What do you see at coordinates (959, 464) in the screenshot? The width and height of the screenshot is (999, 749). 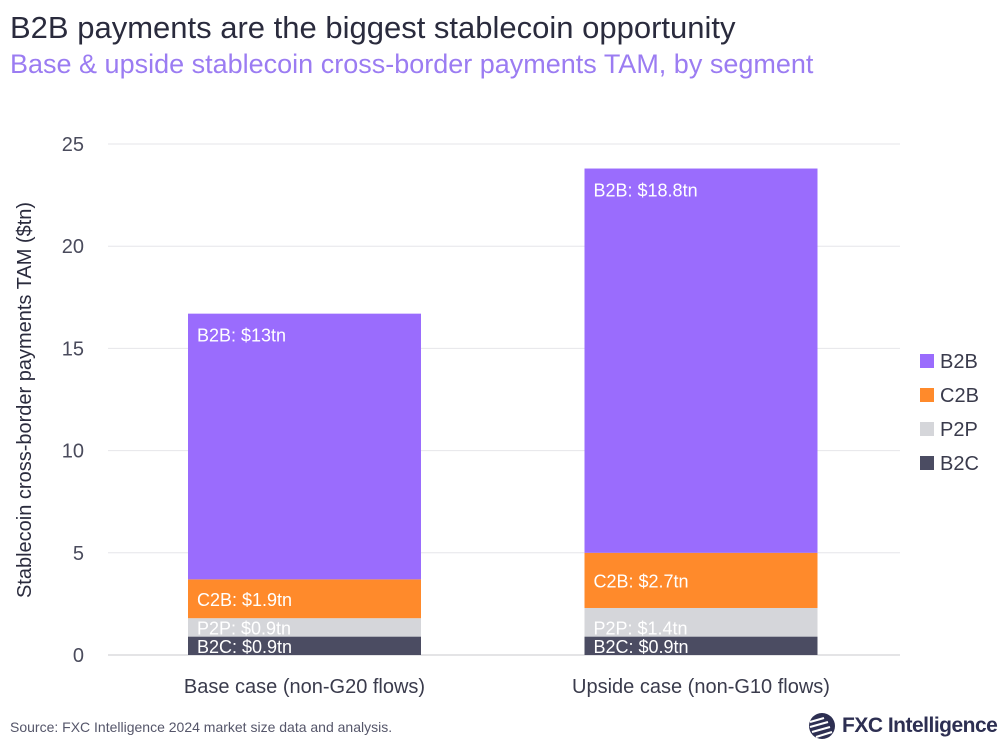 I see `legend-label-b2c: B2C` at bounding box center [959, 464].